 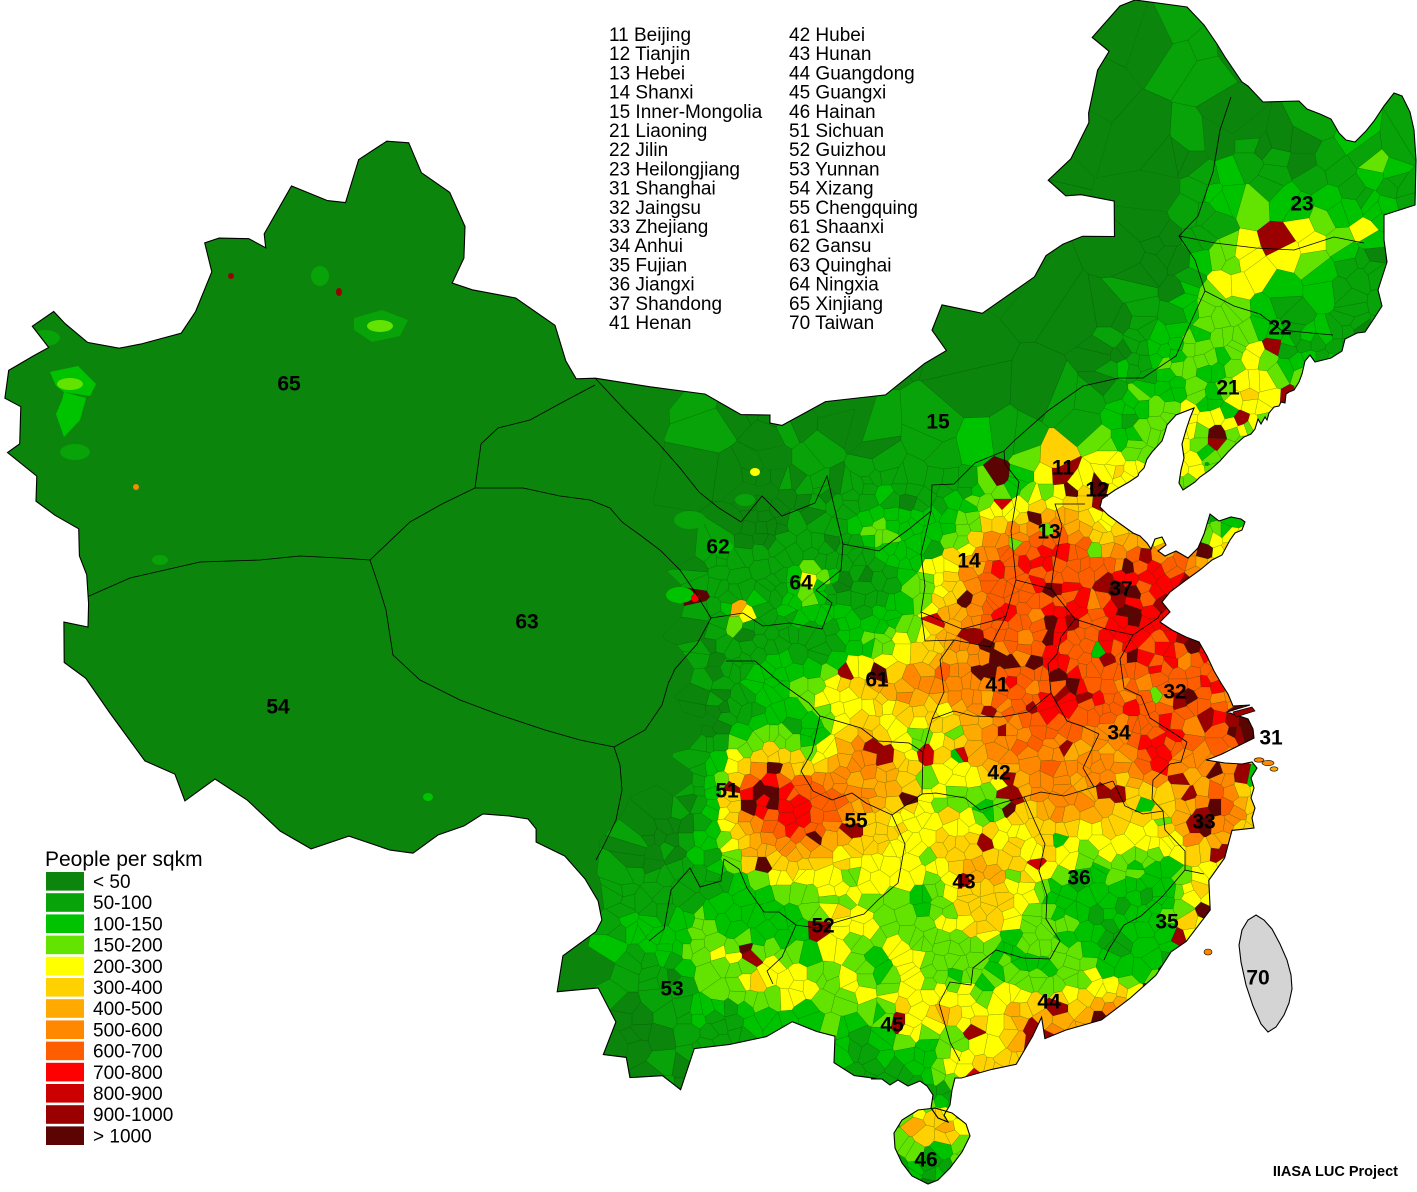 I want to click on svg-text: 22, so click(x=1279, y=328).